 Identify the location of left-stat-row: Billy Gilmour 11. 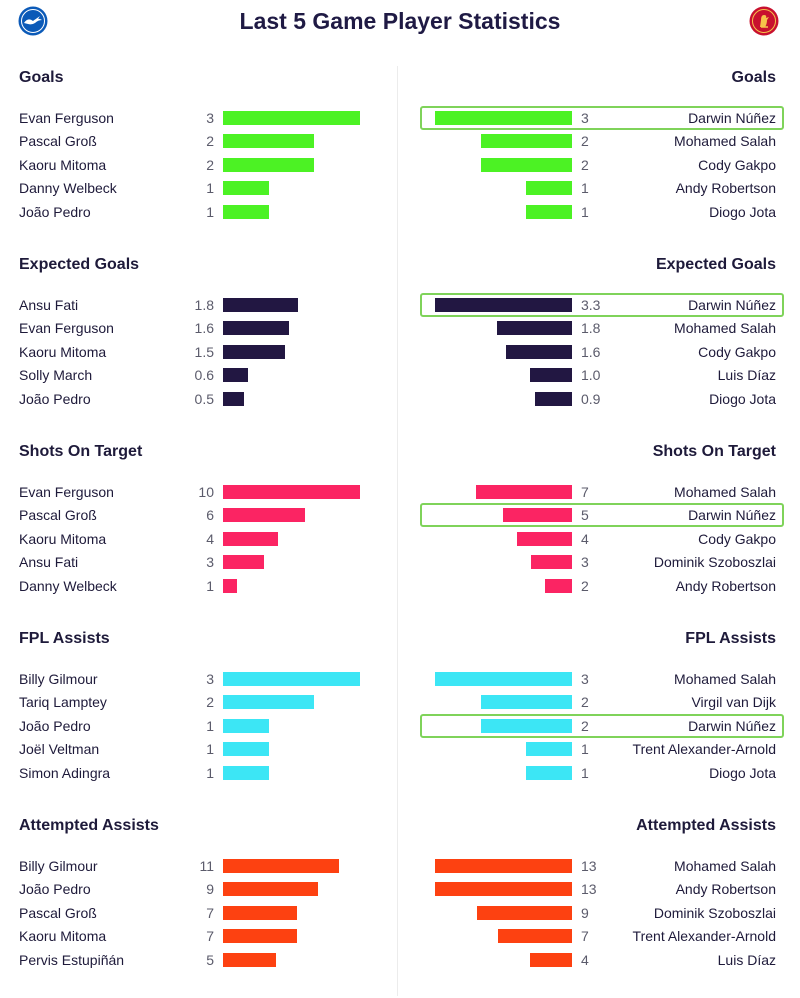
(400, 866).